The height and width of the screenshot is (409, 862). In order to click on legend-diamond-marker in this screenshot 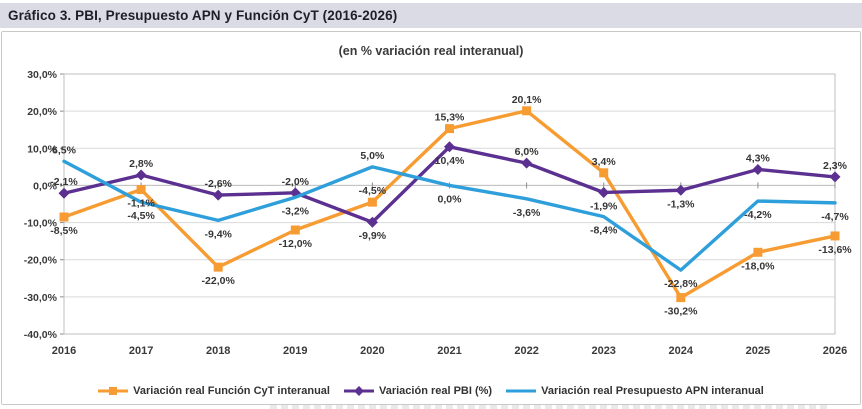, I will do `click(359, 391)`.